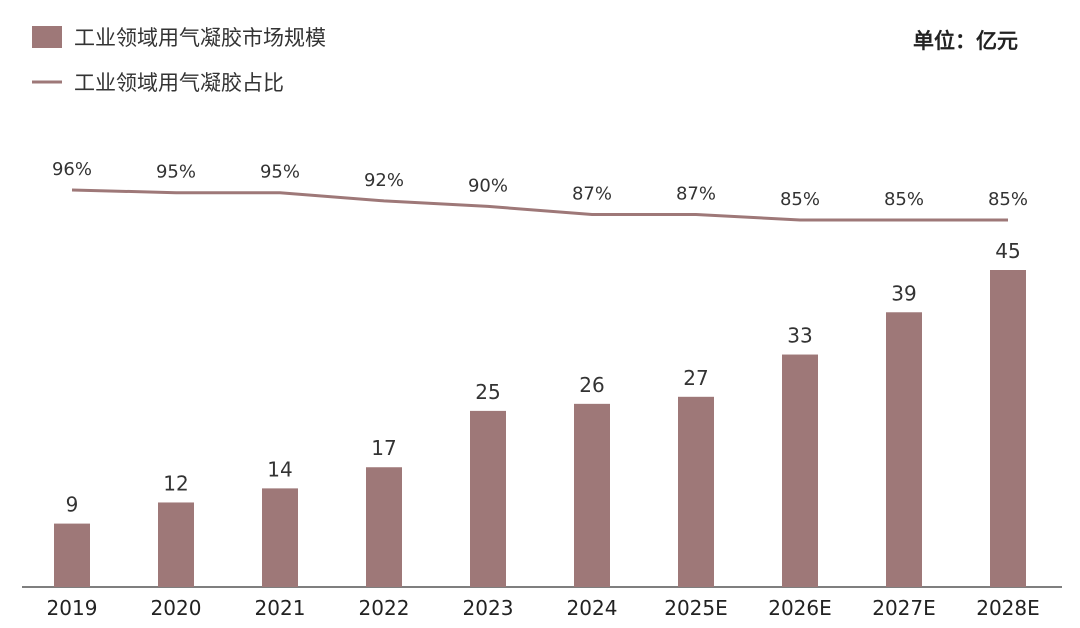  Describe the element at coordinates (47, 37) in the screenshot. I see `legend-bar-swatch` at that location.